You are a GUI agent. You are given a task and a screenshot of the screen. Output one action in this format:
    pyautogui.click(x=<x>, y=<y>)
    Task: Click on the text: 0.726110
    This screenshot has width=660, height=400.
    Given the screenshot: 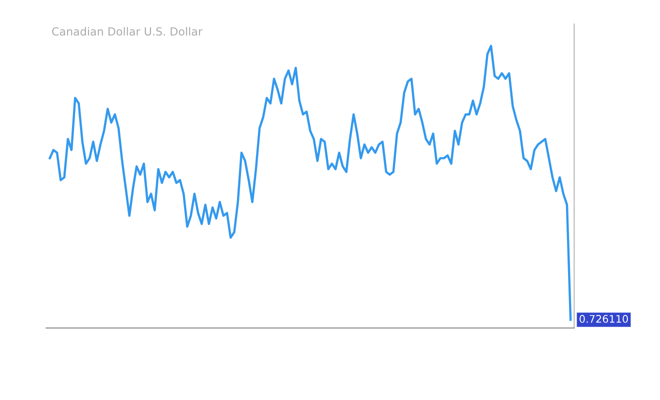 What is the action you would take?
    pyautogui.click(x=604, y=318)
    